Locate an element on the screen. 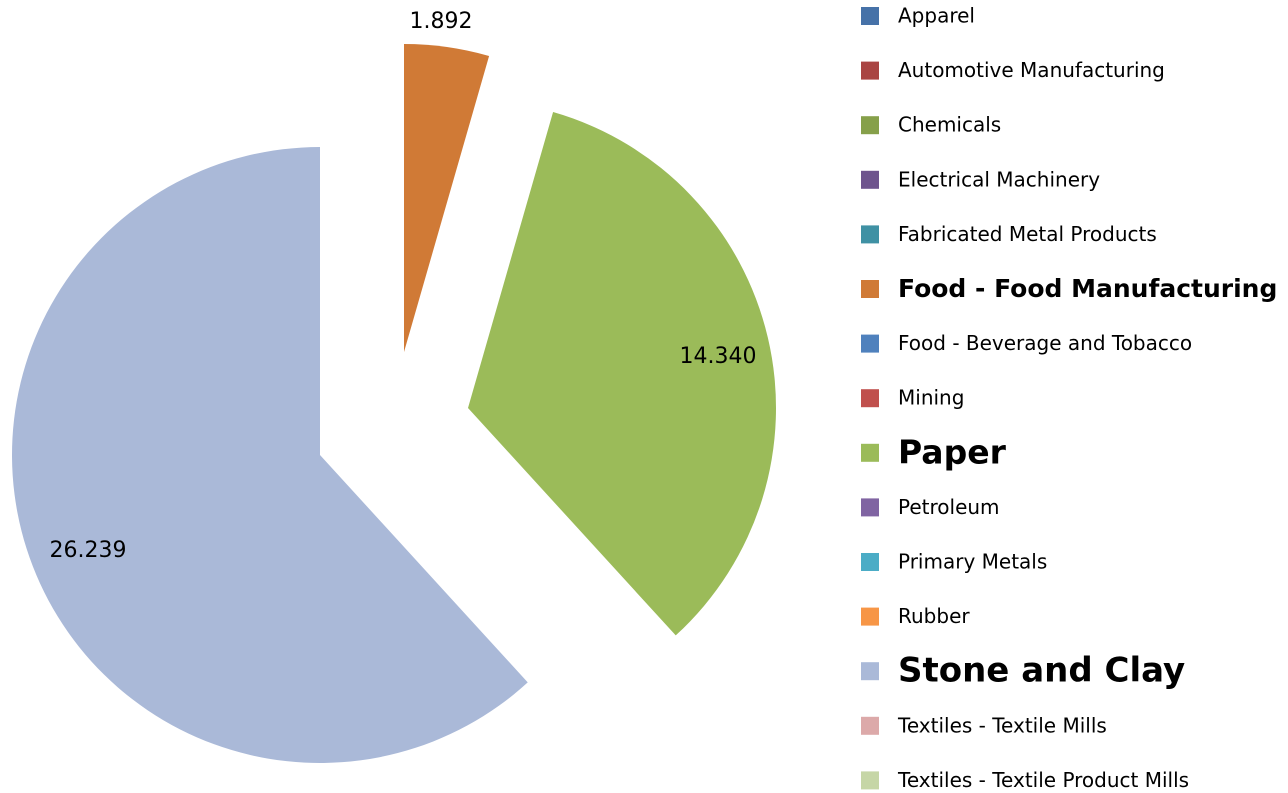 The image size is (1288, 793). legend-label: Fabricated Metal Products is located at coordinates (1027, 234).